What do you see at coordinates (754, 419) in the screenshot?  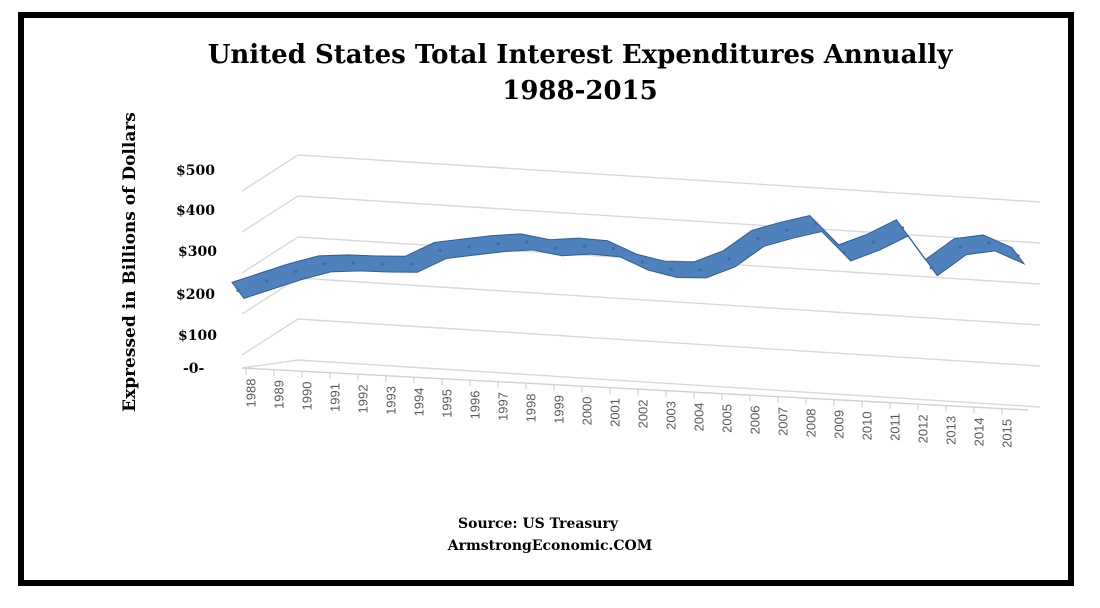 I see `x-tick-label: 2006` at bounding box center [754, 419].